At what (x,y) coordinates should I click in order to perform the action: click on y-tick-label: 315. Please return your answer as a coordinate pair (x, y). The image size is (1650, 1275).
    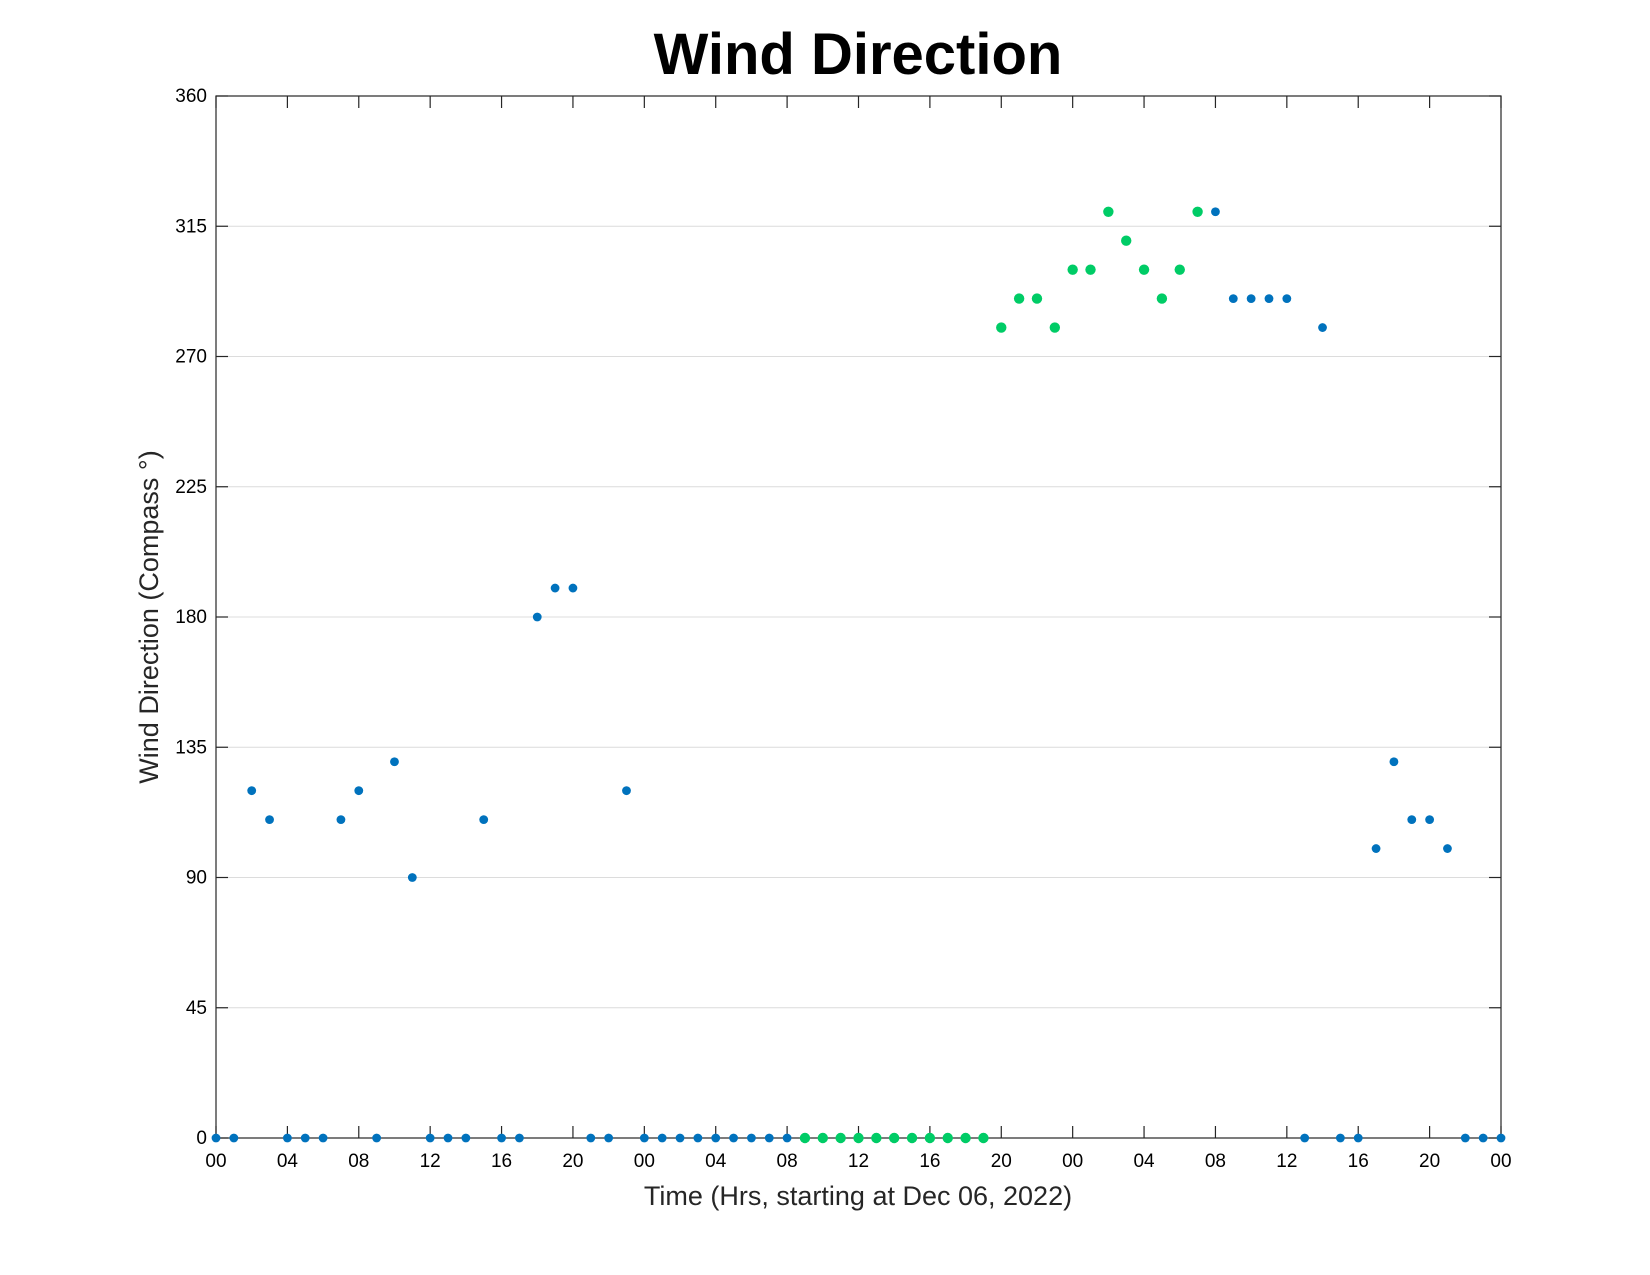
    Looking at the image, I should click on (191, 226).